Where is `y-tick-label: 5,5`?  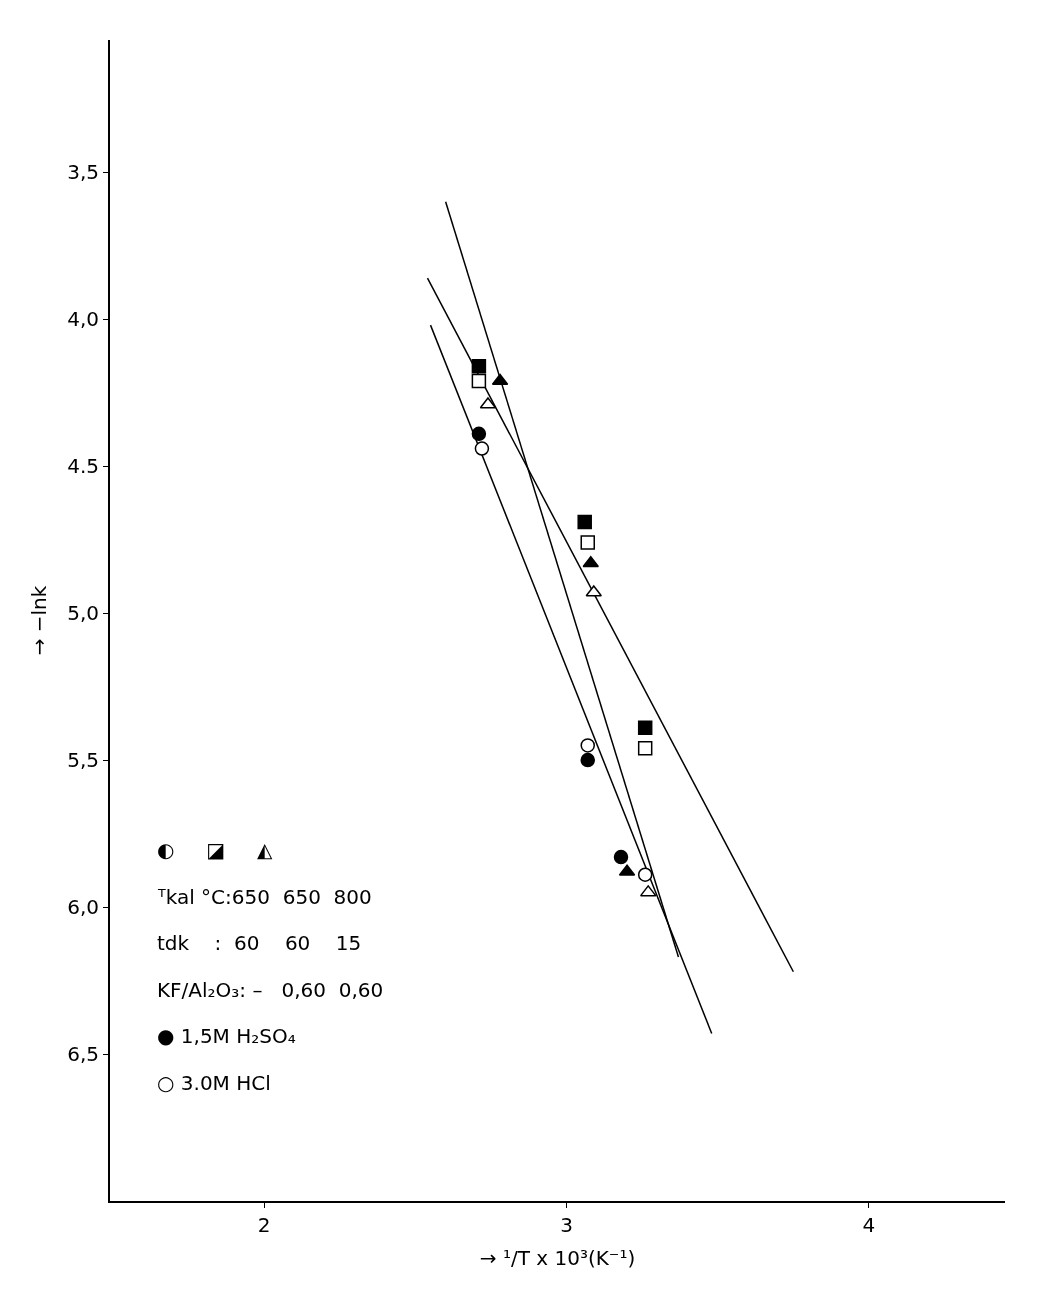 y-tick-label: 5,5 is located at coordinates (83, 760).